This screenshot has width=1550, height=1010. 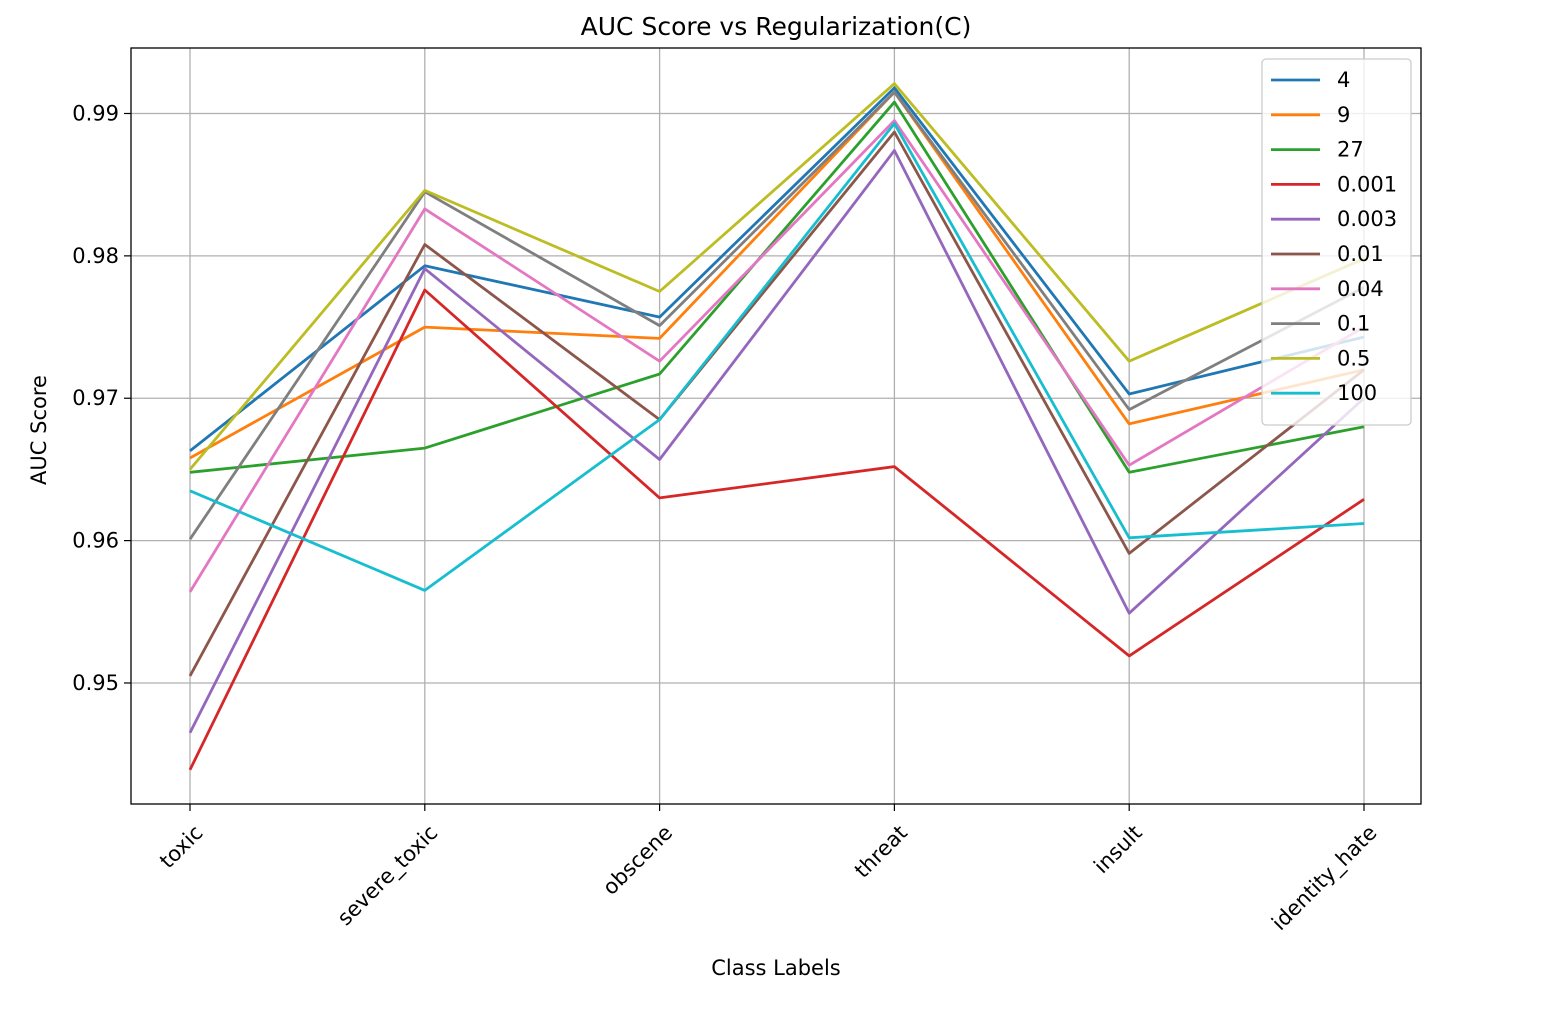 I want to click on legend-label: 0.003, so click(x=1367, y=219).